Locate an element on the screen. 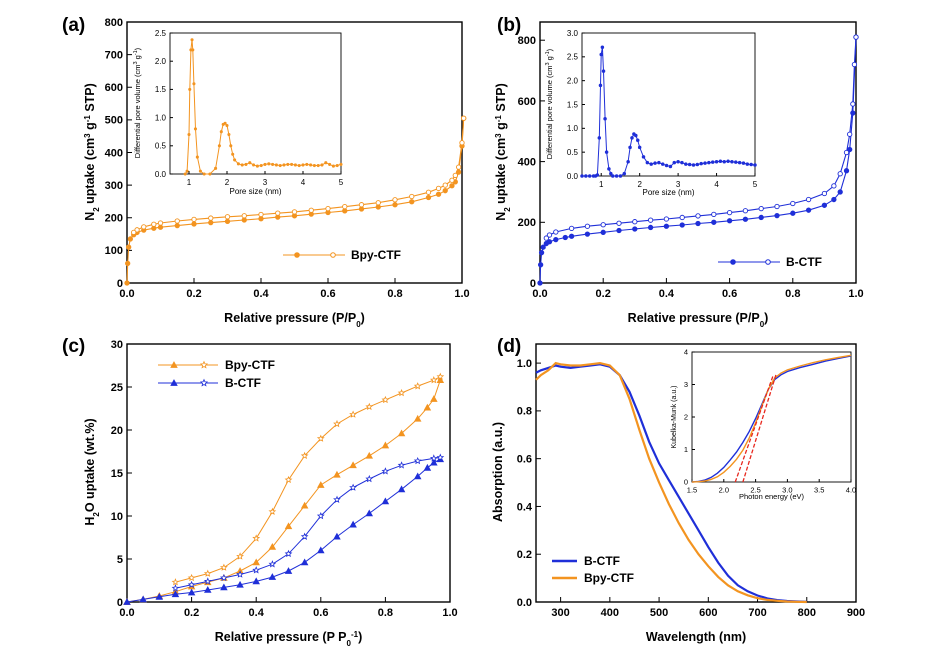 The height and width of the screenshot is (653, 939). b-inset-y-label: Differential pore volume (cm3 g-1) is located at coordinates (549, 103).